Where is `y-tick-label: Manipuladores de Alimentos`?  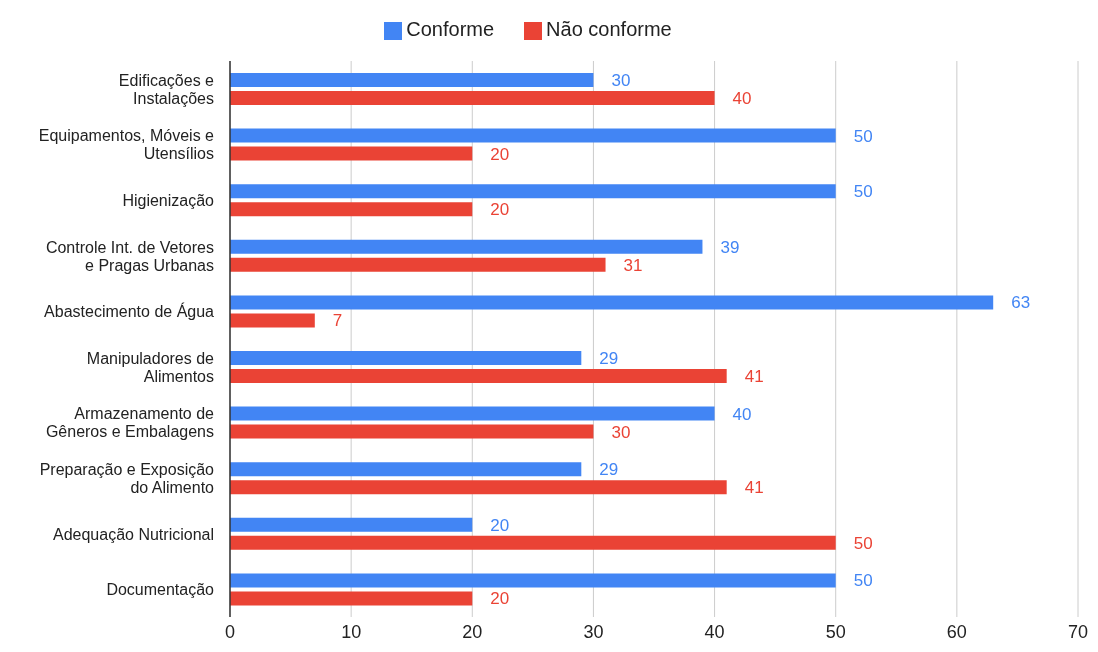
y-tick-label: Manipuladores de Alimentos is located at coordinates (150, 367).